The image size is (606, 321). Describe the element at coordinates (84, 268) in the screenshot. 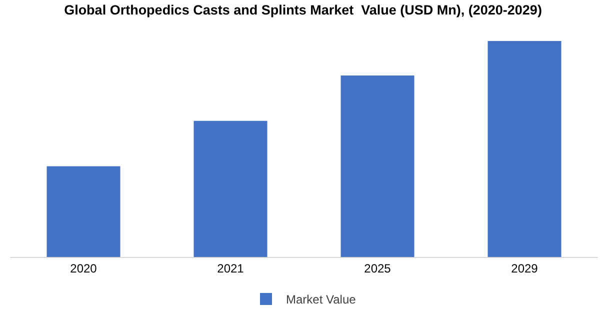

I see `x-tick-label: 2020` at that location.